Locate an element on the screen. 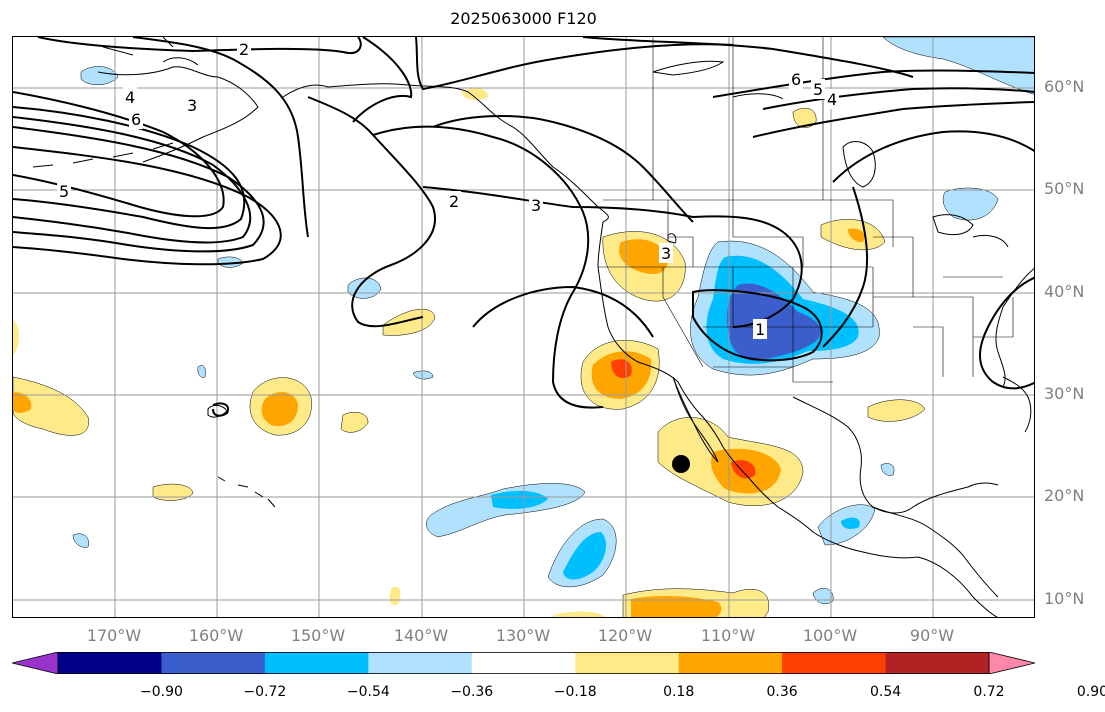 Image resolution: width=1105 pixels, height=712 pixels. colorbar-extend-low is located at coordinates (35, 663).